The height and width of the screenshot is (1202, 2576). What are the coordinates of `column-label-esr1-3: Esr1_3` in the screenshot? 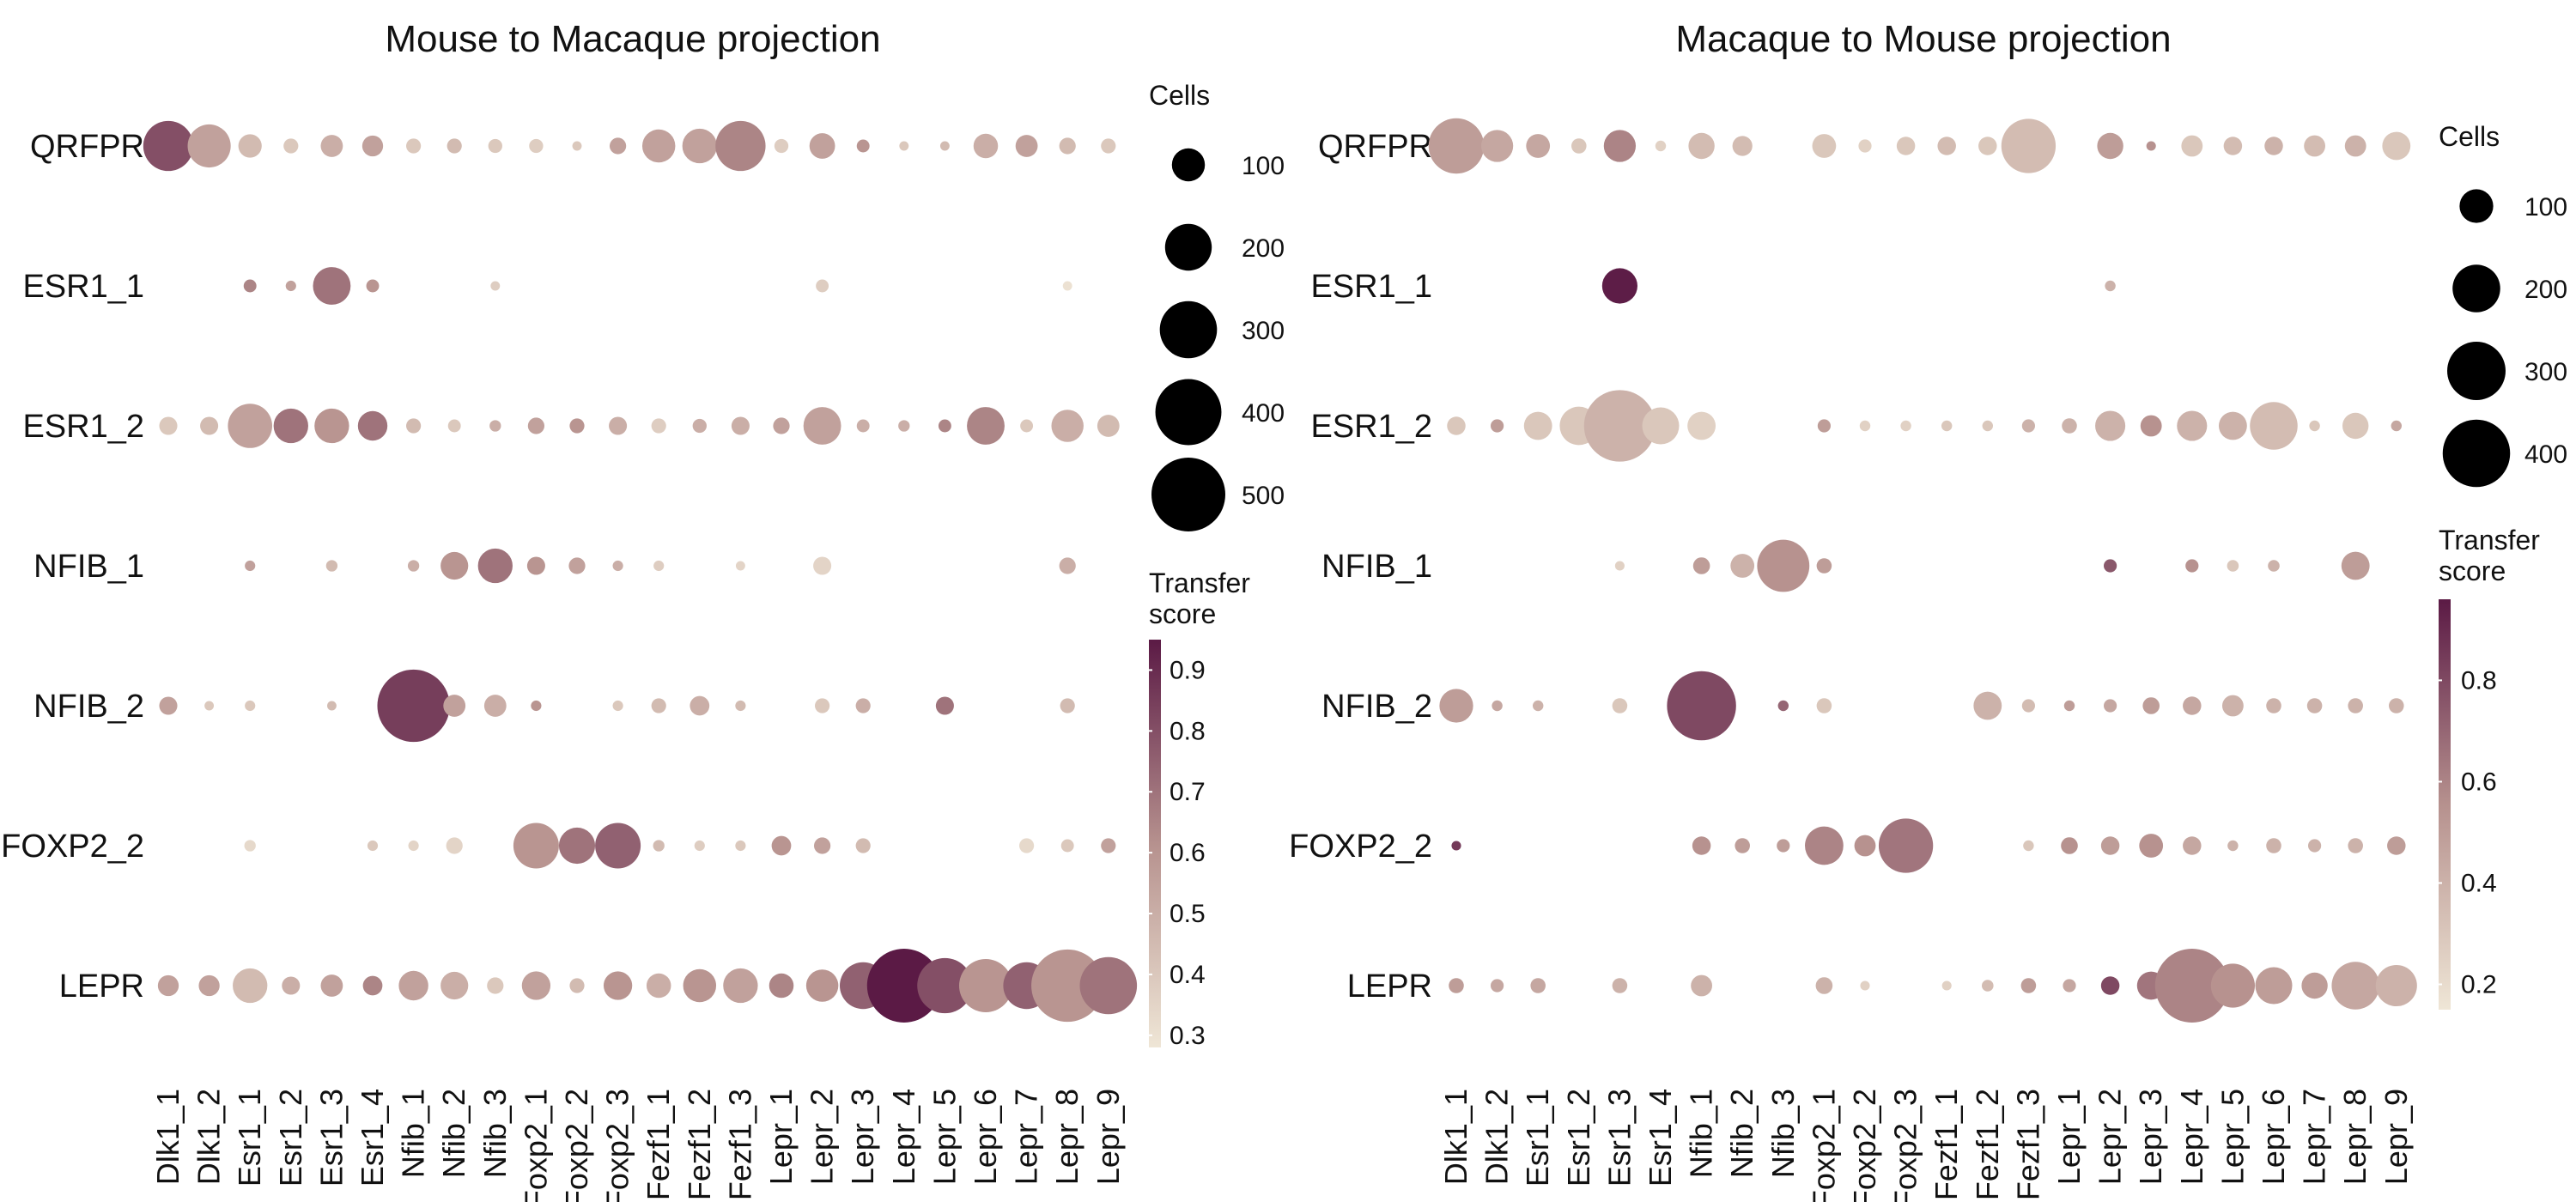 It's located at (1619, 1138).